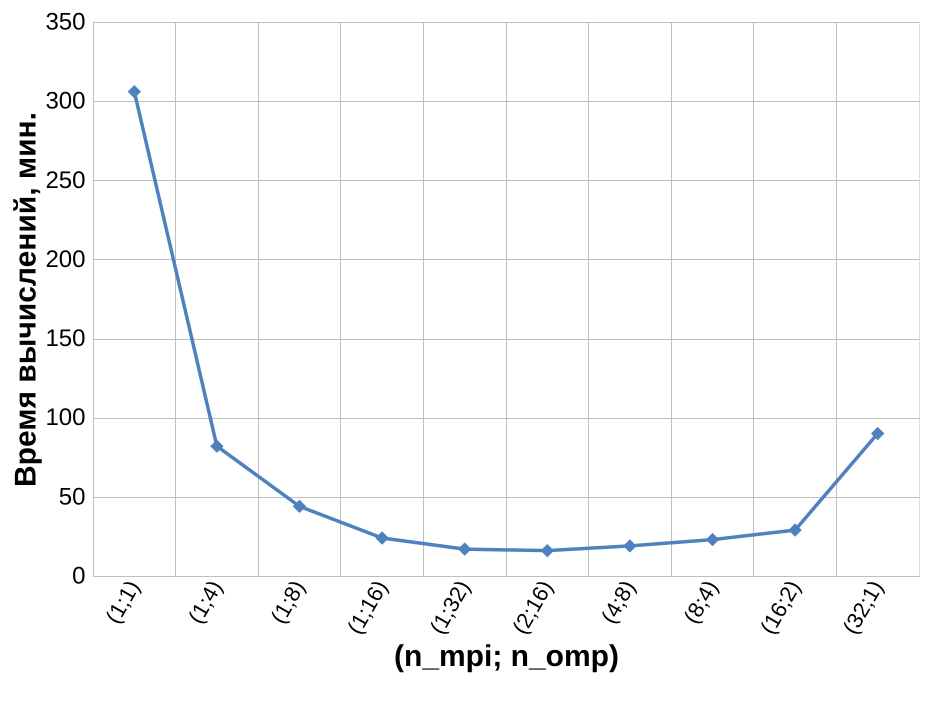  What do you see at coordinates (65, 180) in the screenshot?
I see `y-tick-label: 250` at bounding box center [65, 180].